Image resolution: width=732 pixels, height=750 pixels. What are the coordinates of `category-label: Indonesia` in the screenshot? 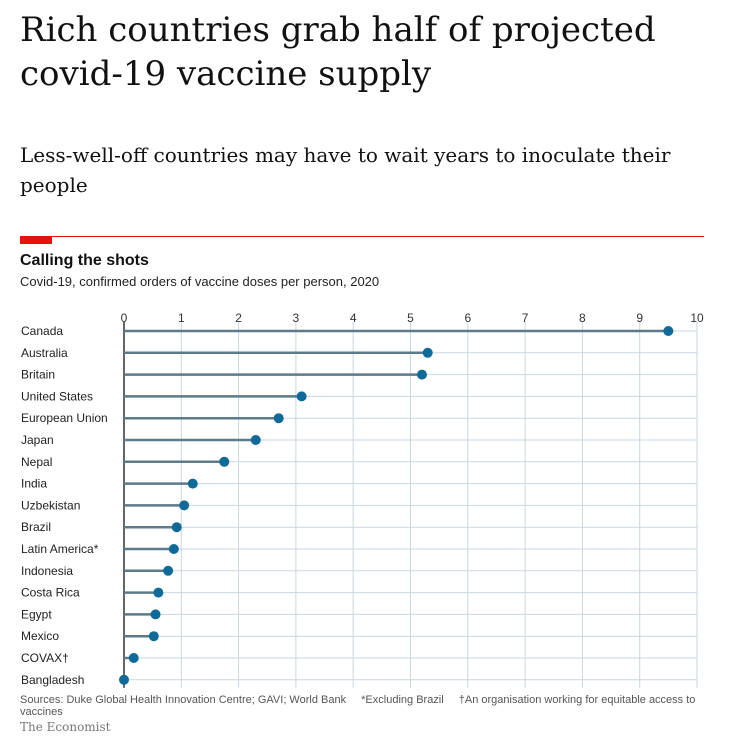 It's located at (47, 571).